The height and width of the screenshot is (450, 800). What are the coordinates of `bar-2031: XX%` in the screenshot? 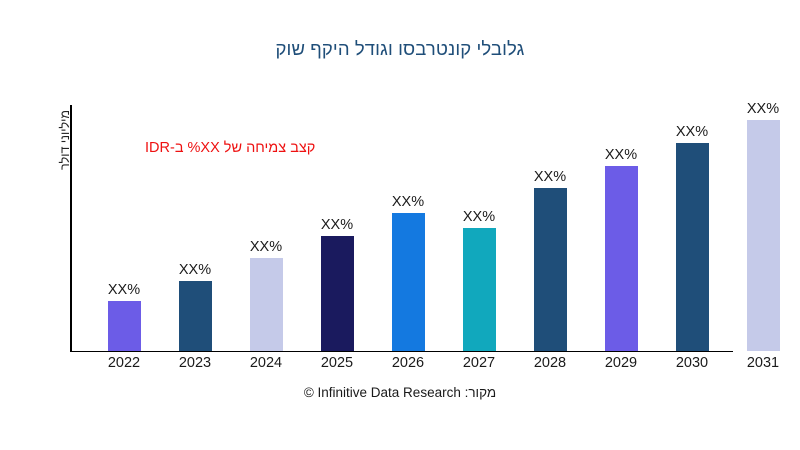 It's located at (763, 222).